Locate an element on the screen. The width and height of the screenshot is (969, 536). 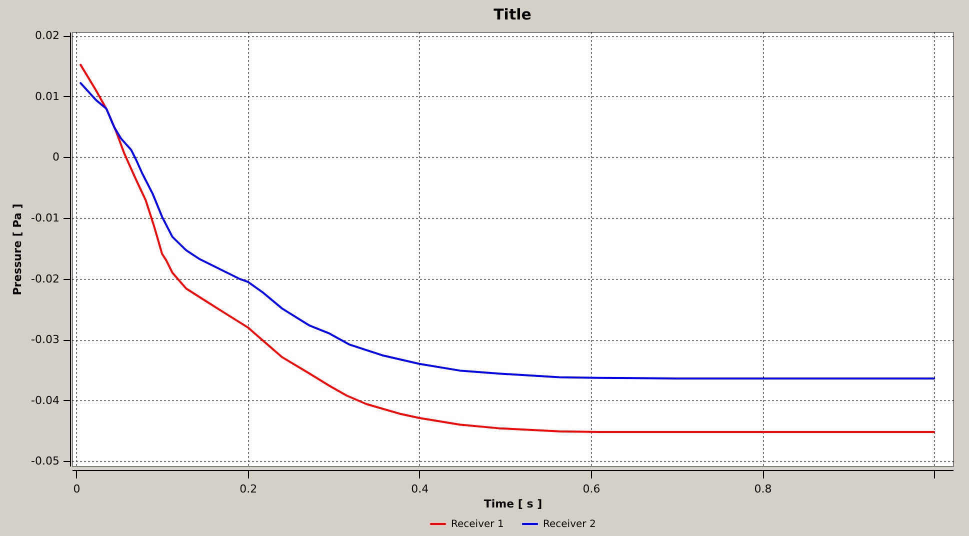
x-tick-label: 0.4 is located at coordinates (420, 489).